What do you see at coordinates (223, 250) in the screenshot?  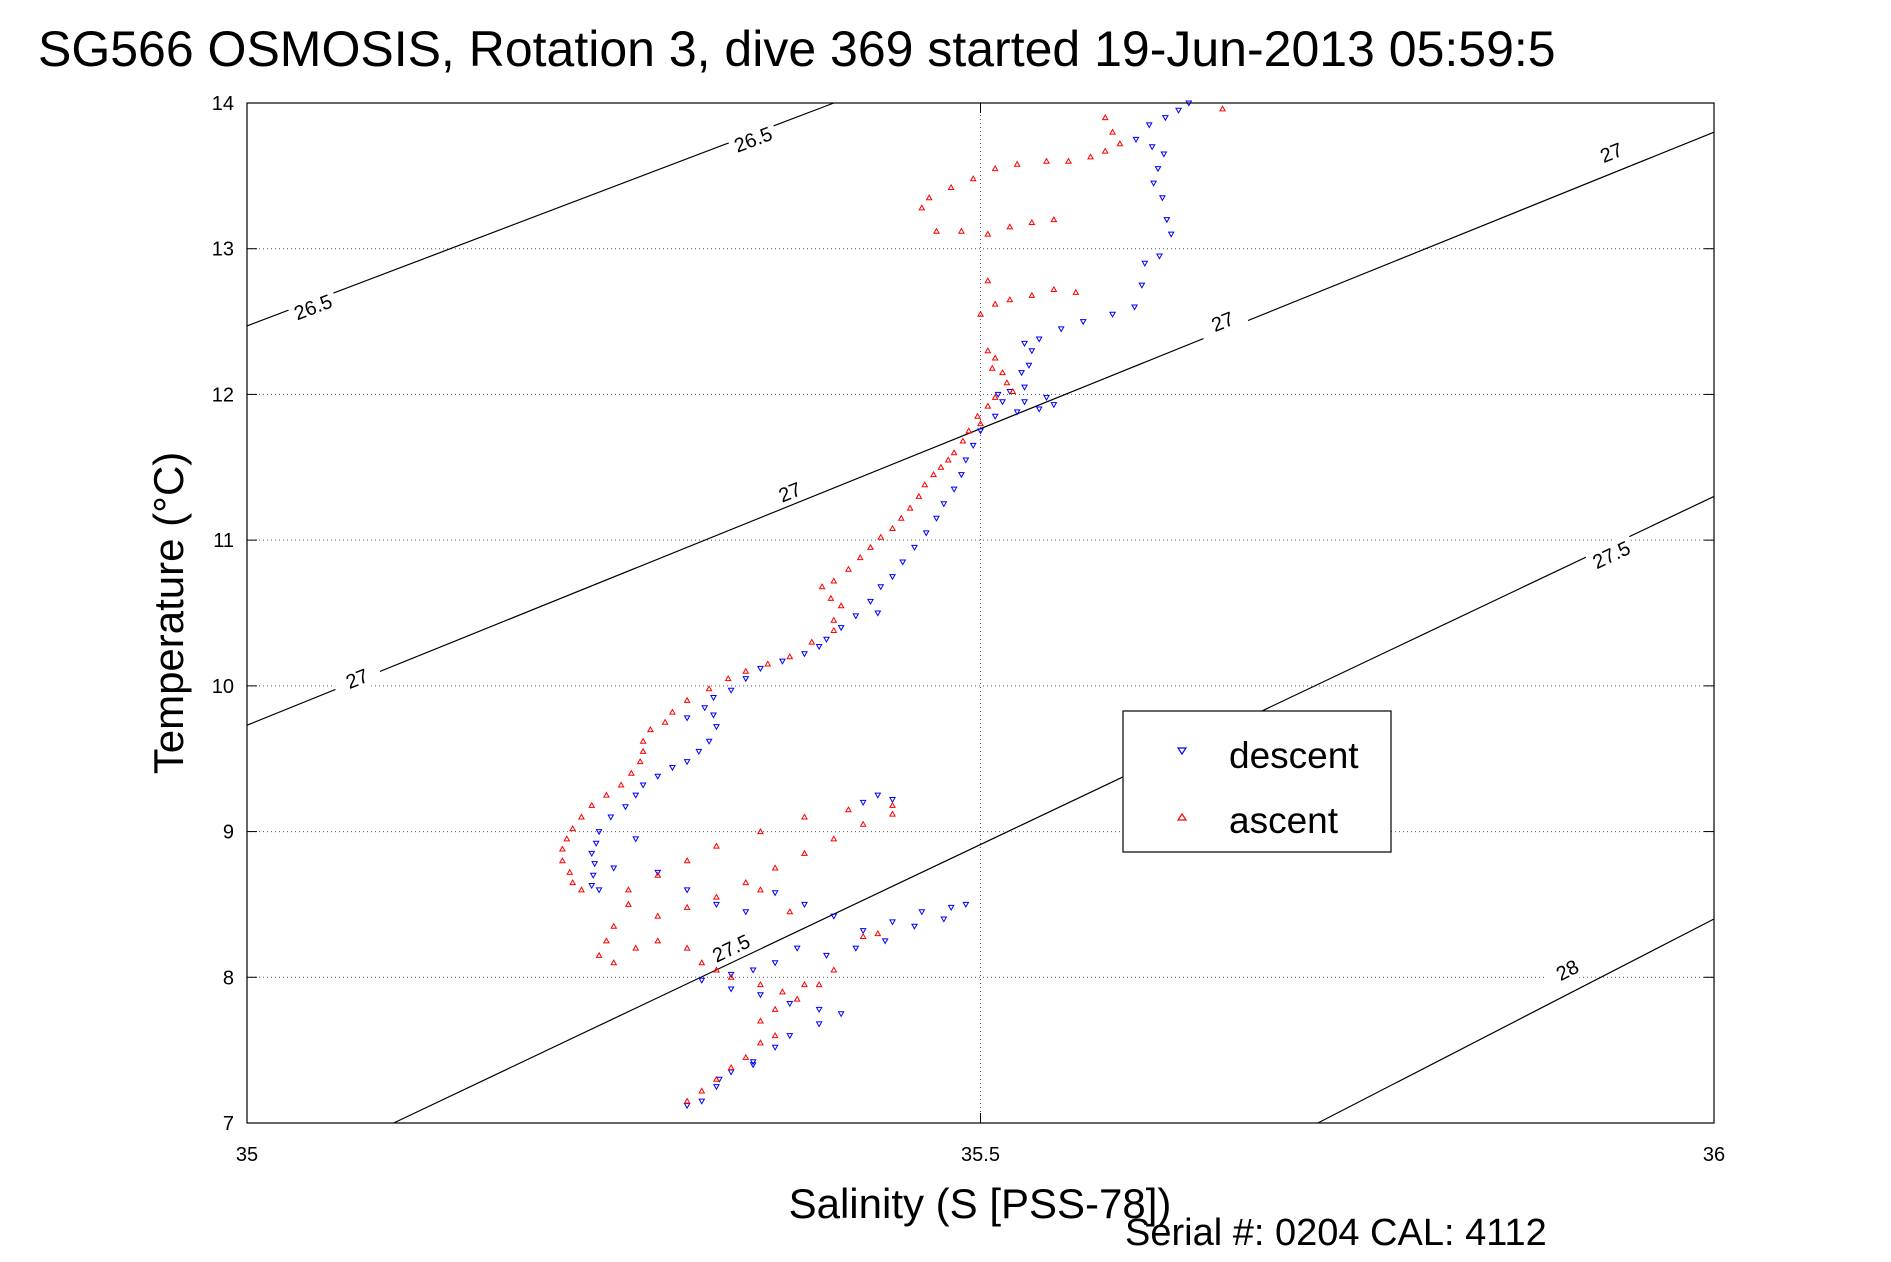 I see `y-tick-label: 13` at bounding box center [223, 250].